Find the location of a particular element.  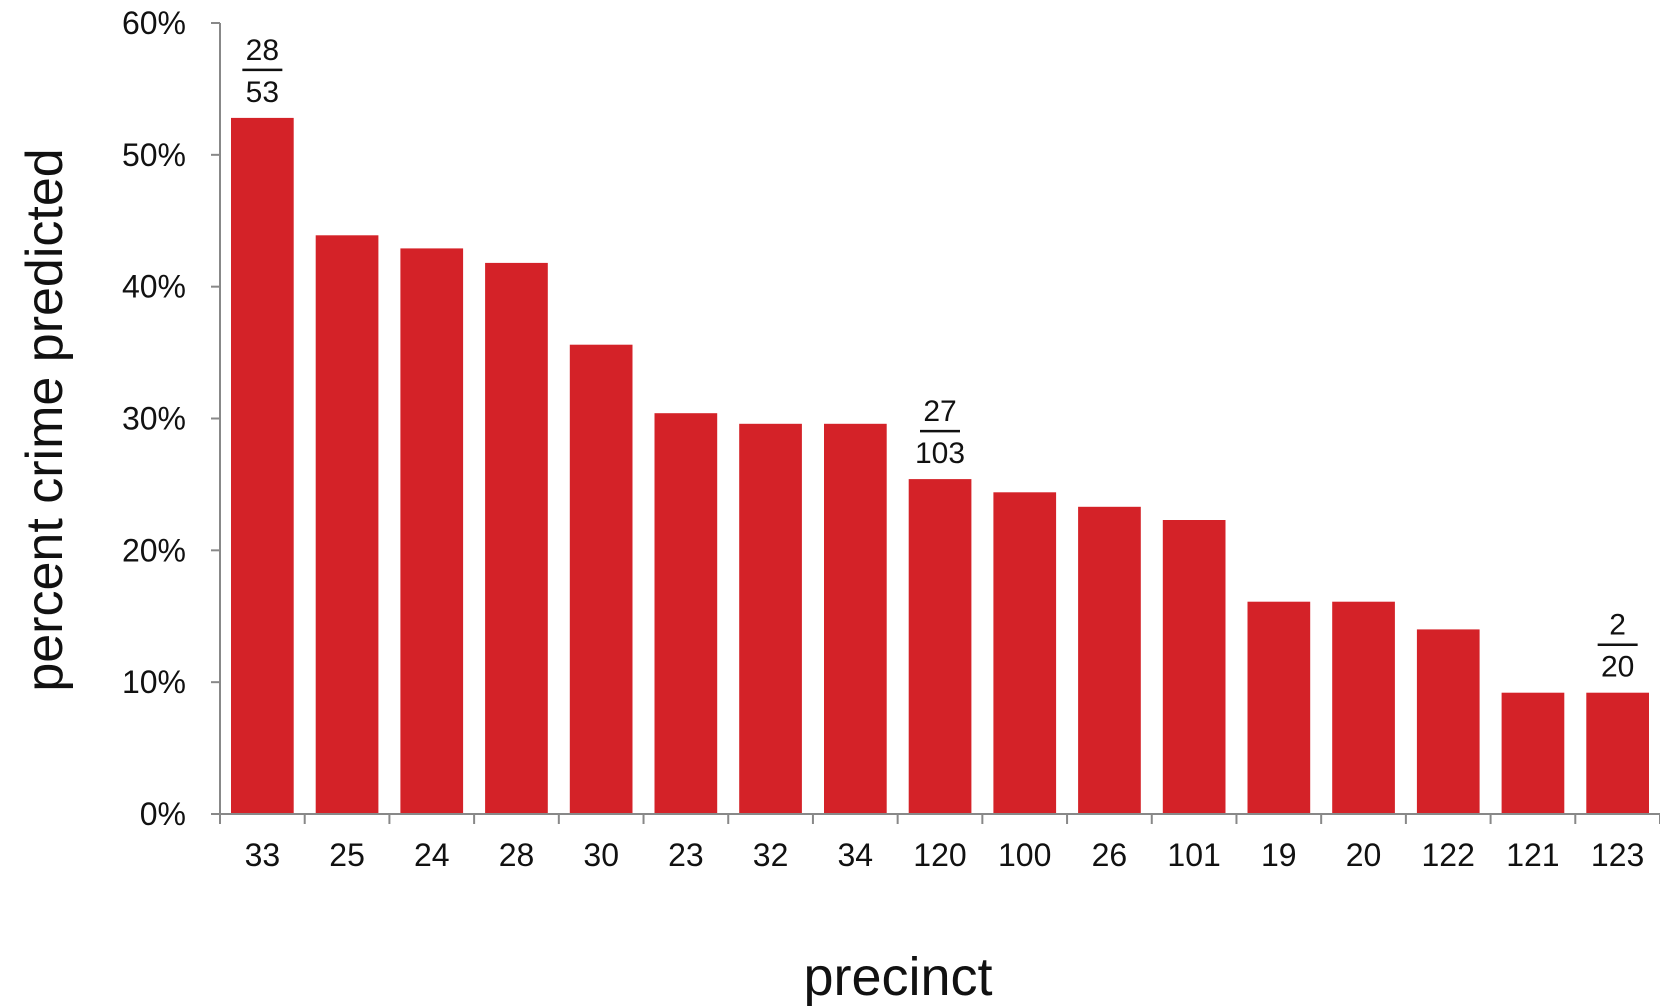

x-tick-label: 32 is located at coordinates (771, 855).